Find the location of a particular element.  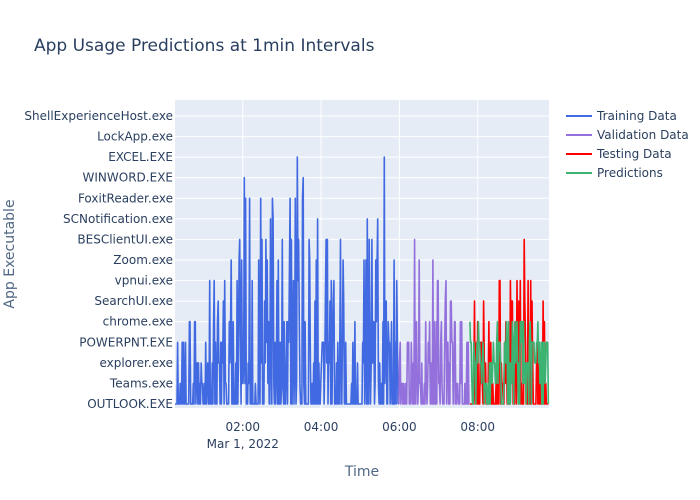

y-tick-label: OUTLOOK.EXE is located at coordinates (130, 404).